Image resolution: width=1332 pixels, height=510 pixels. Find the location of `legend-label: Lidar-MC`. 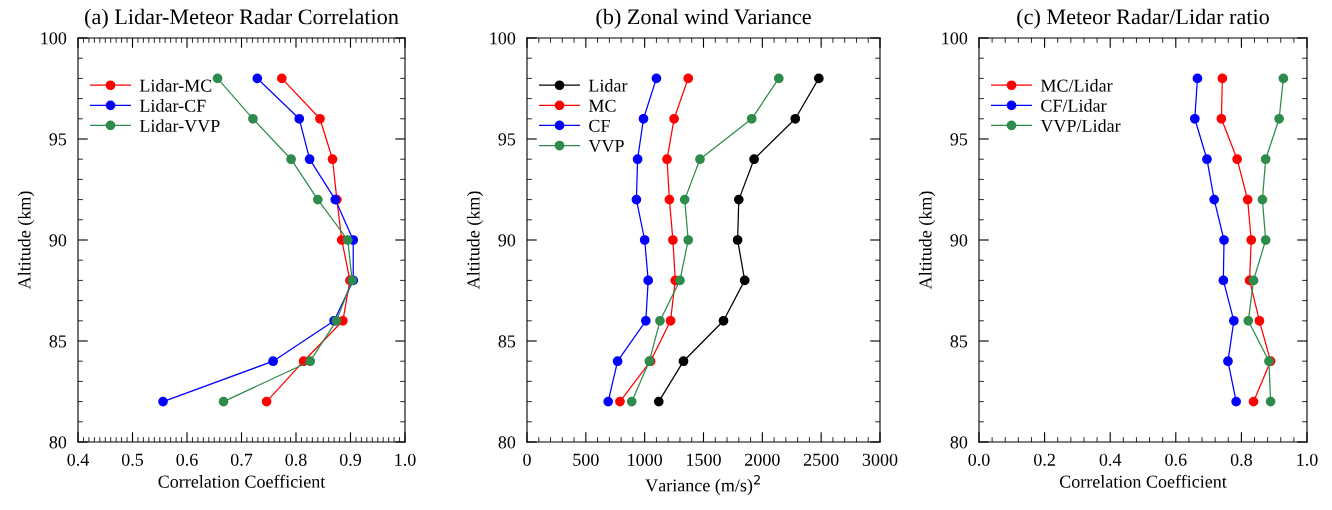

legend-label: Lidar-MC is located at coordinates (175, 85).